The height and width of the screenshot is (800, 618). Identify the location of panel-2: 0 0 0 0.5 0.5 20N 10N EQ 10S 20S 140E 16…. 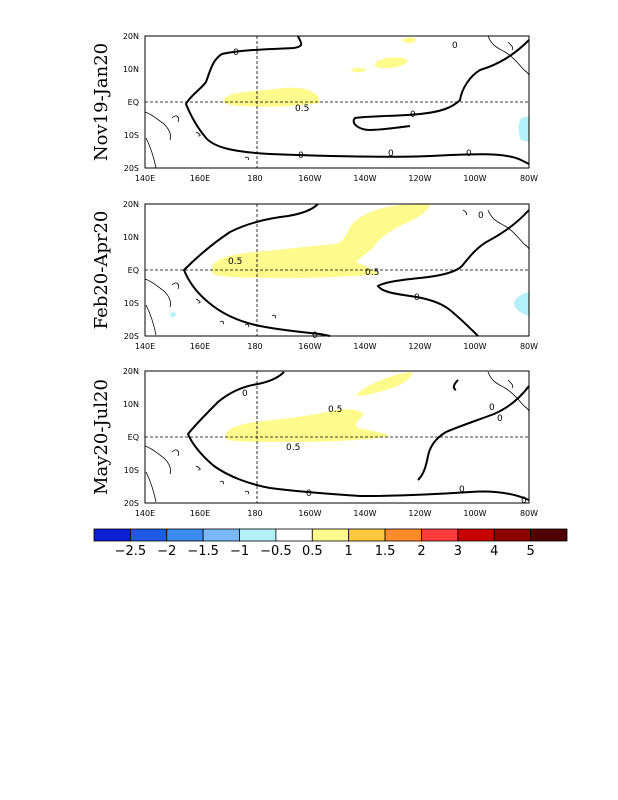
(314, 275).